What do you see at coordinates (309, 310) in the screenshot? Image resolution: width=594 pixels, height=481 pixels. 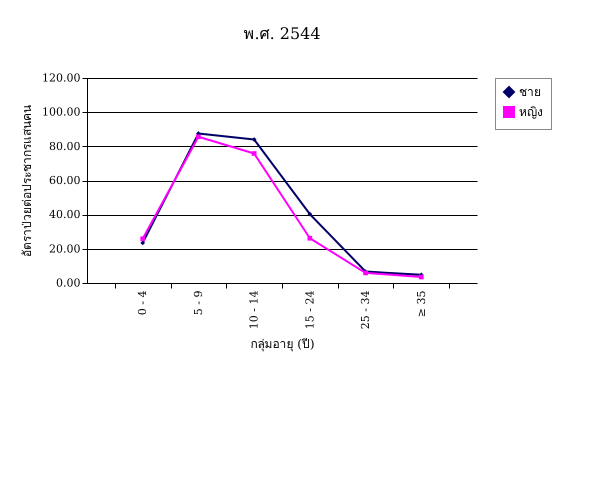 I see `x-tick-label: 15 - 24` at bounding box center [309, 310].